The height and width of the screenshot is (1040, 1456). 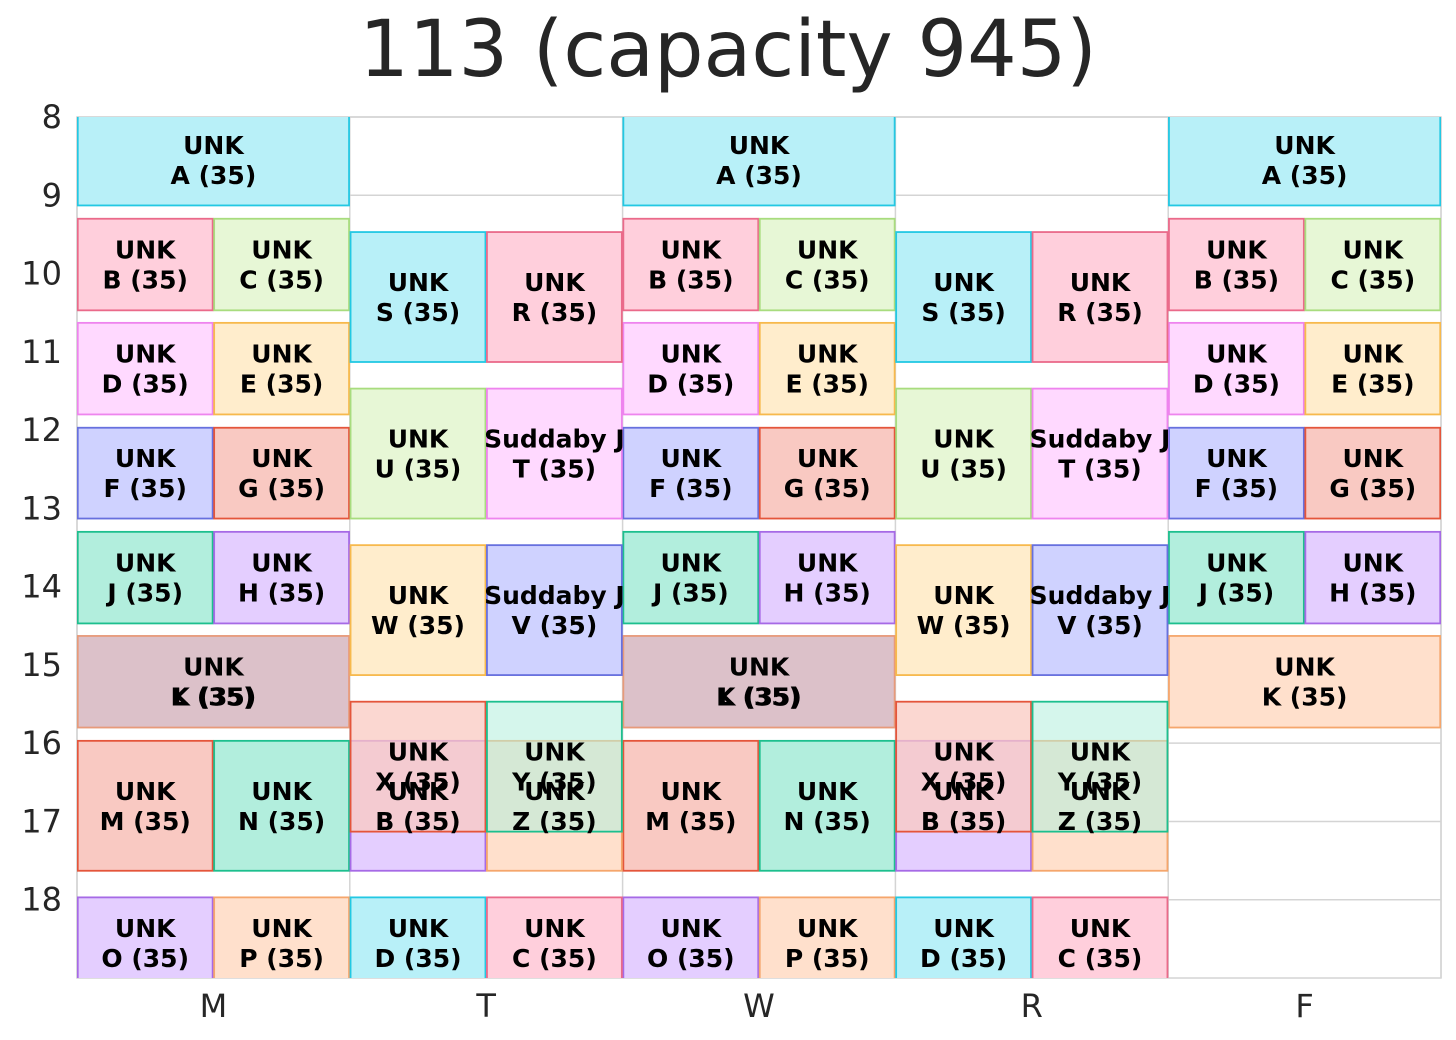 I want to click on event-label: UNK L (35), so click(x=759, y=682).